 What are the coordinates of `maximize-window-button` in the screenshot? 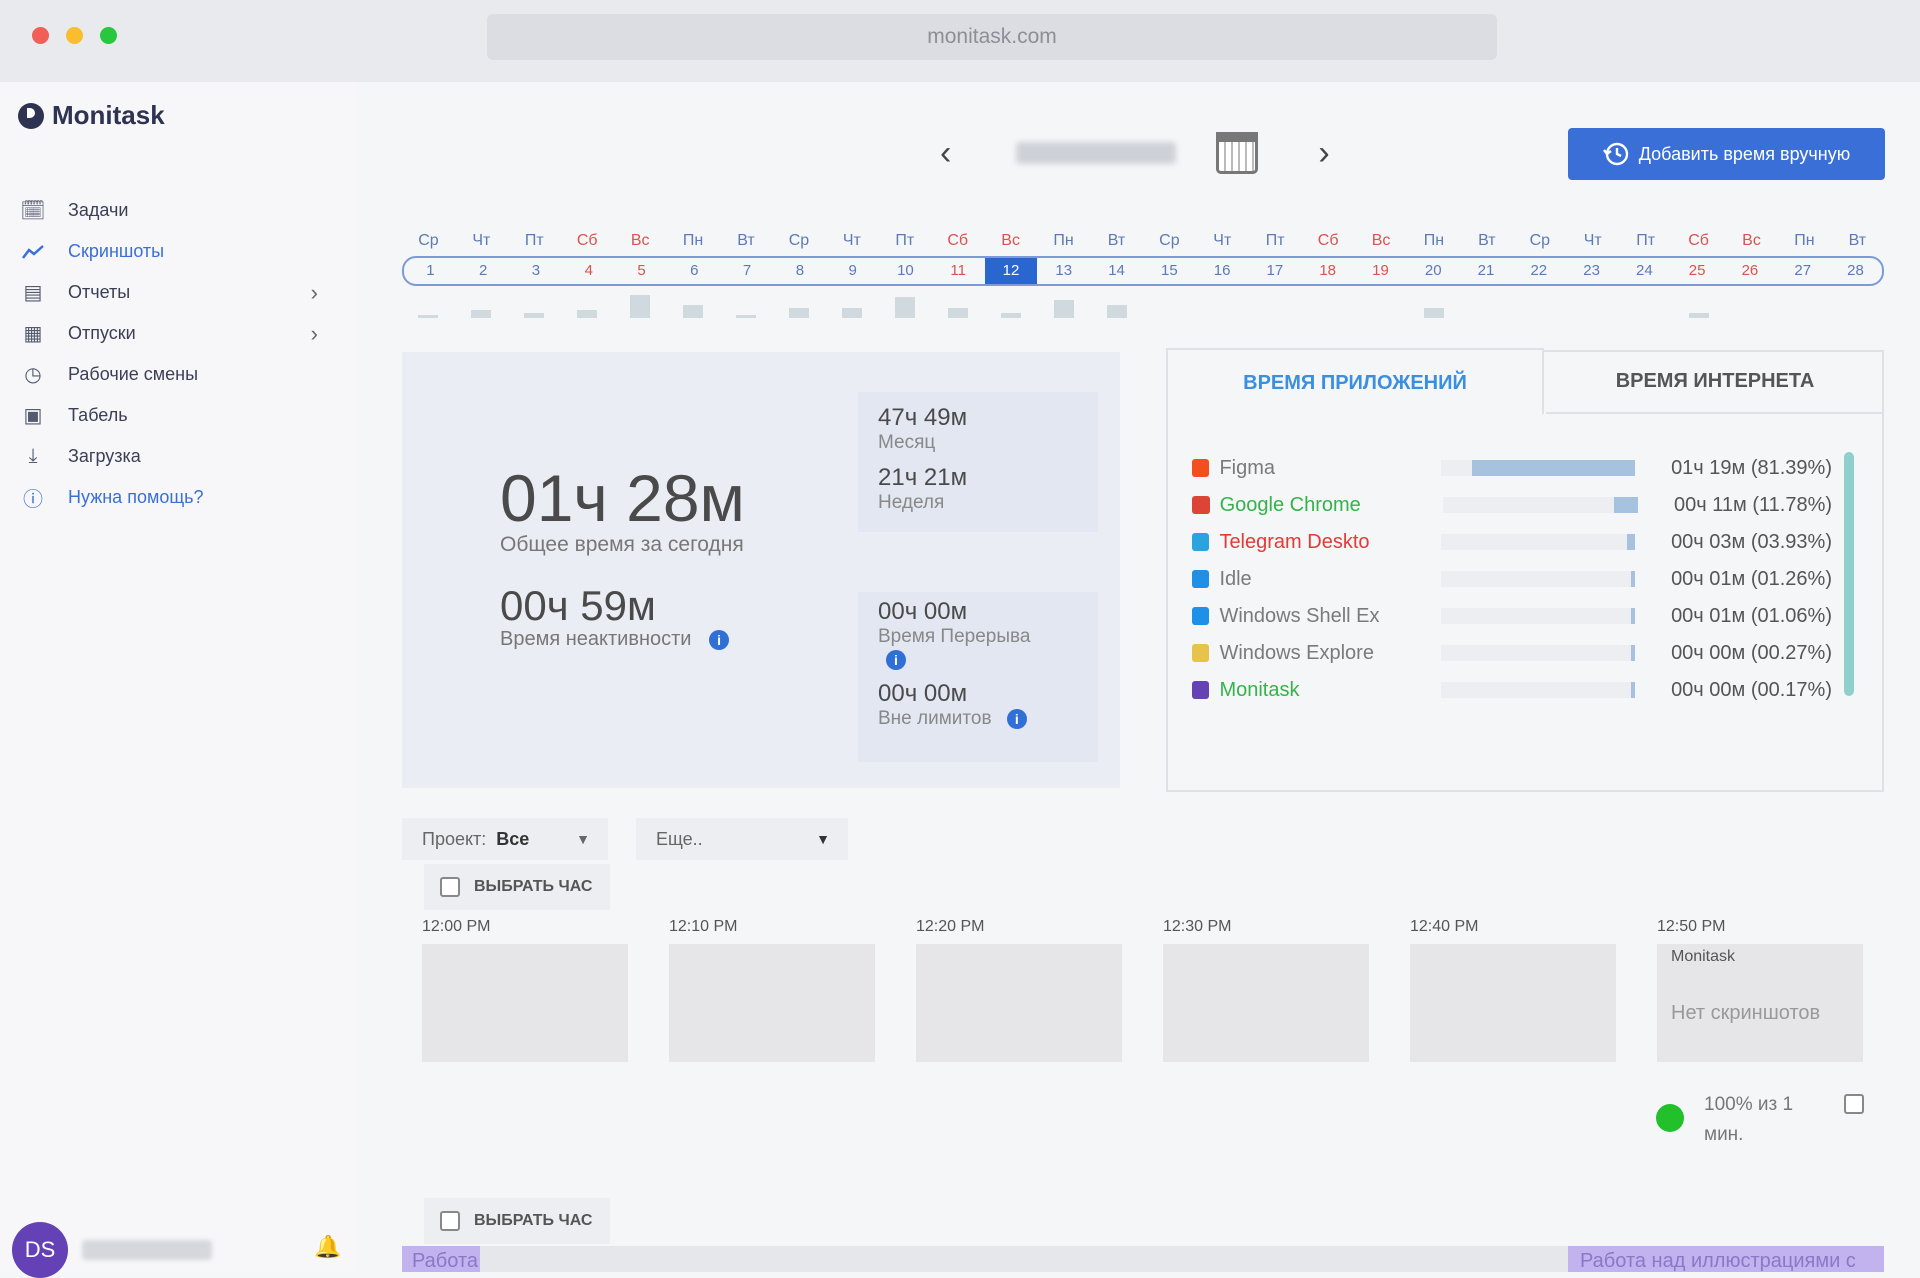 It's located at (108, 35).